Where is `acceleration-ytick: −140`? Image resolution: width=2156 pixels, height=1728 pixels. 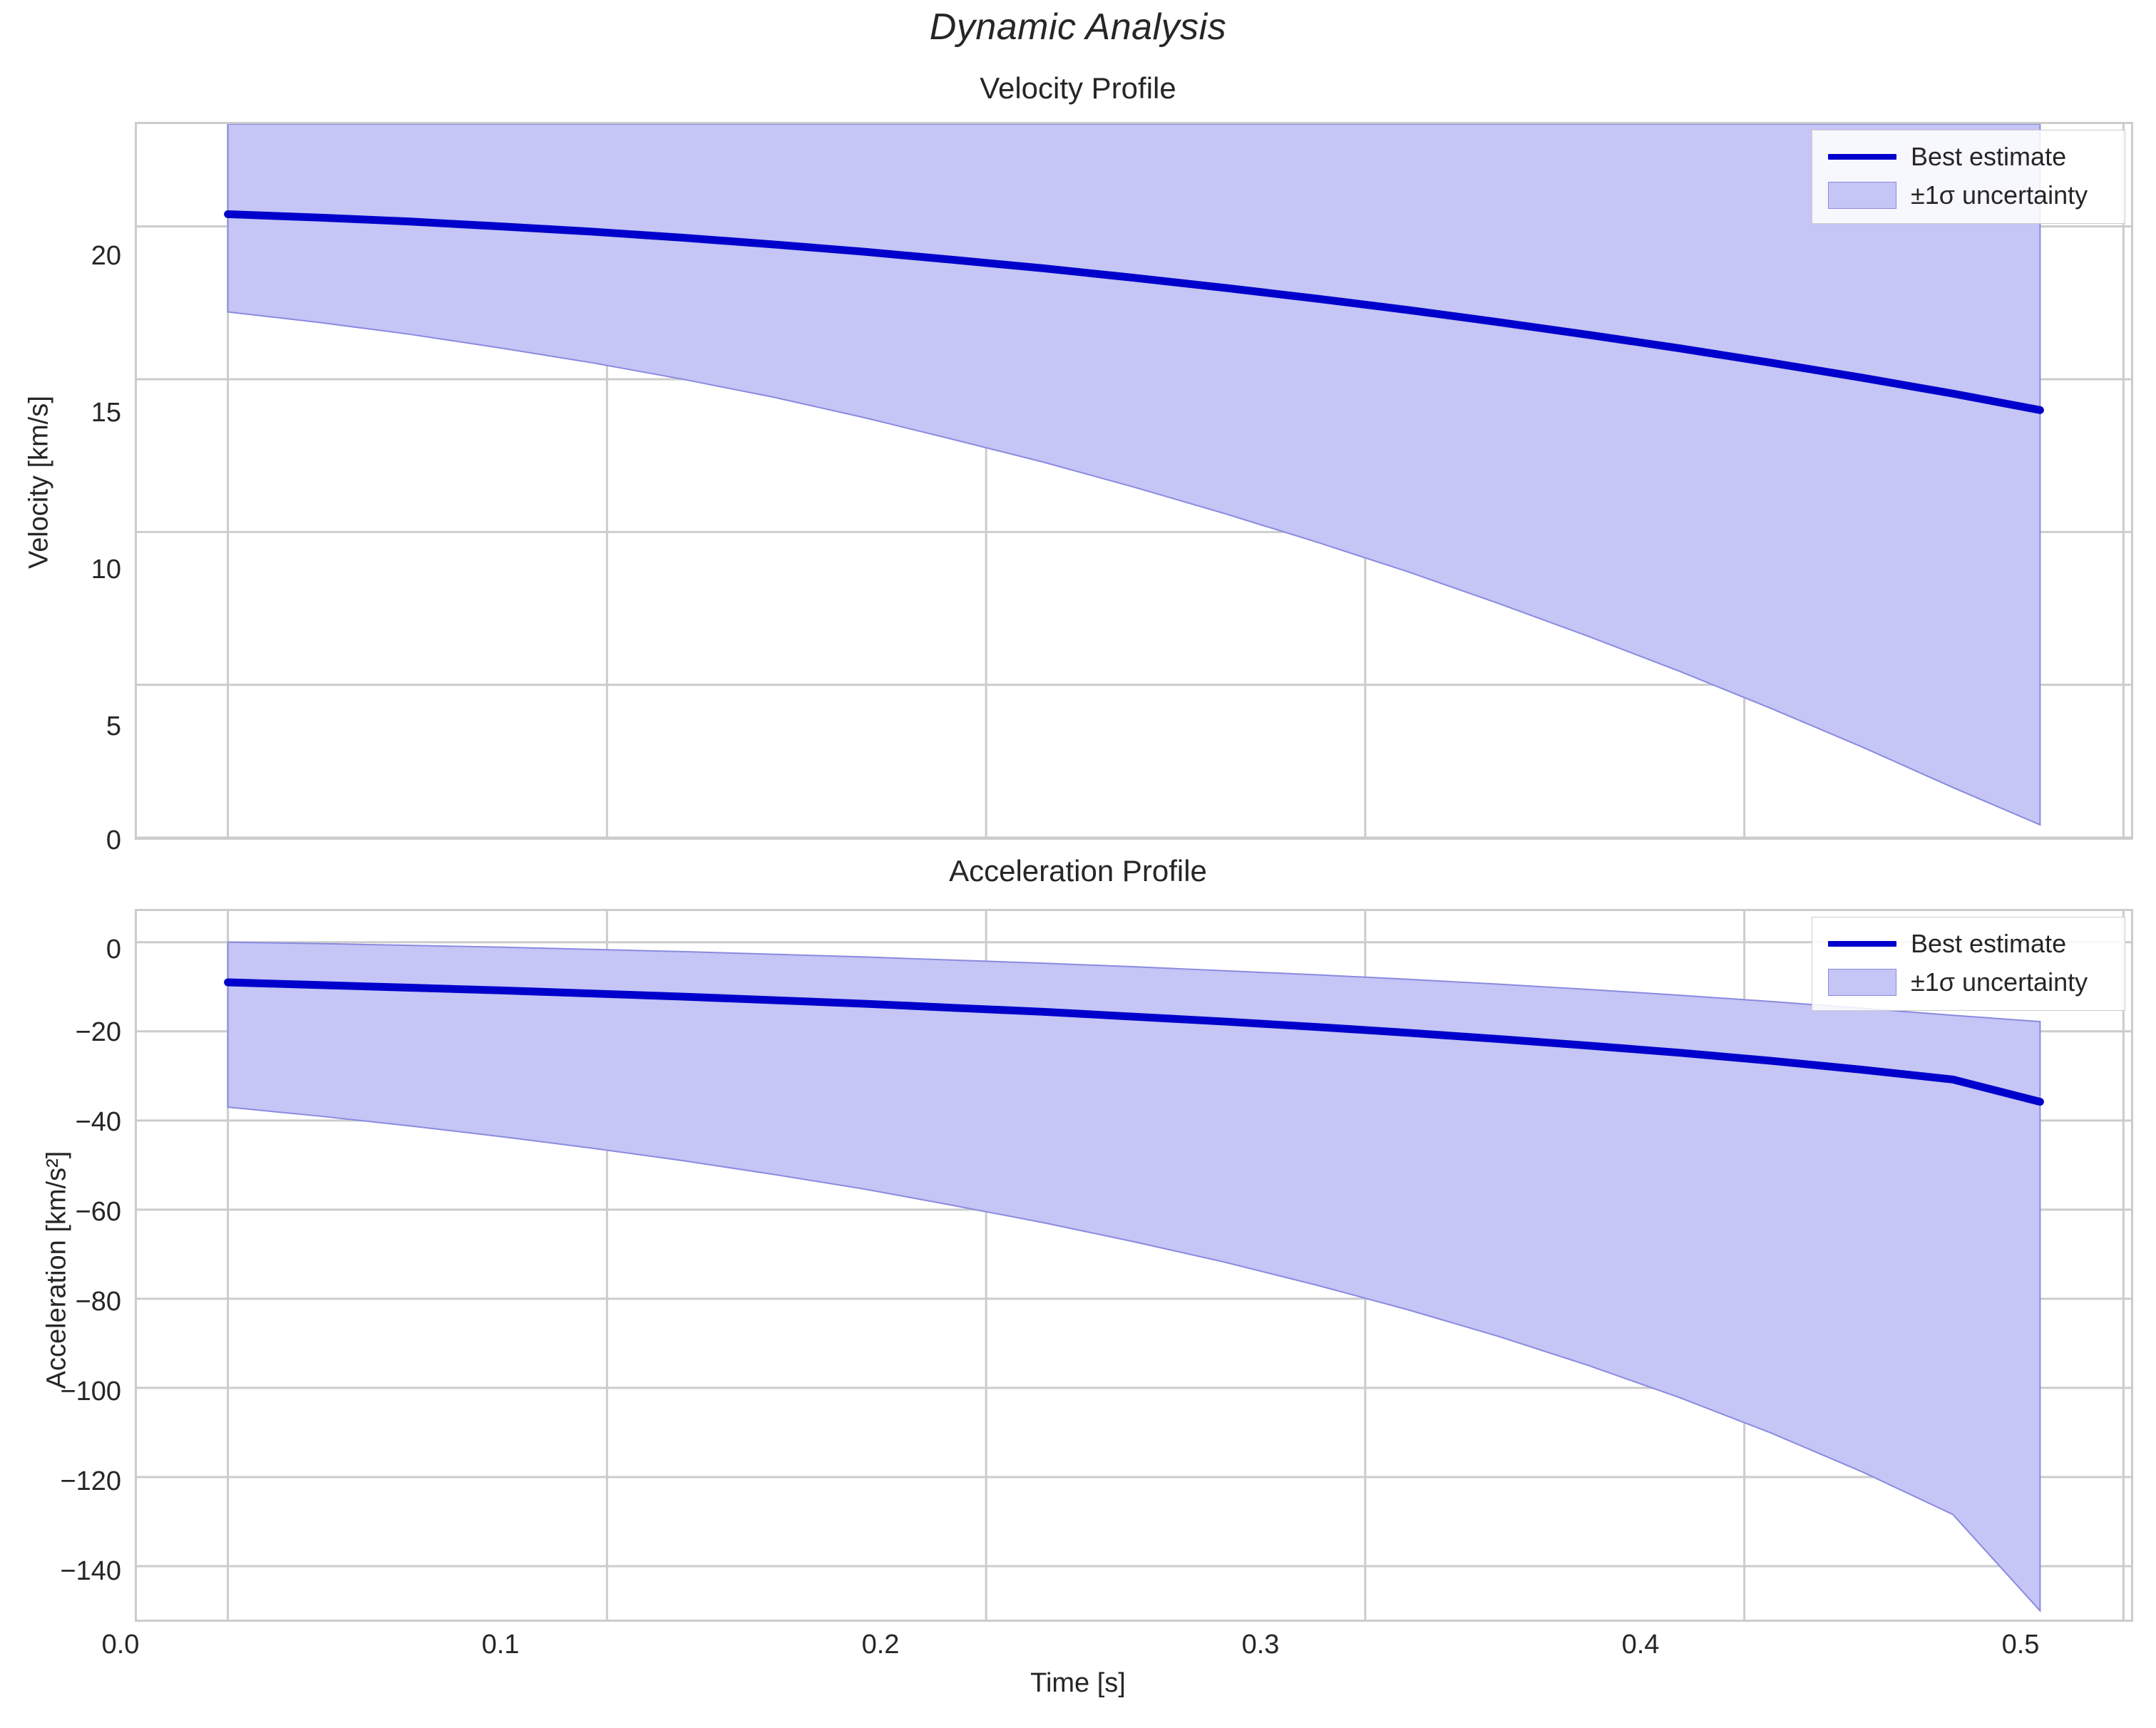
acceleration-ytick: −140 is located at coordinates (90, 1571).